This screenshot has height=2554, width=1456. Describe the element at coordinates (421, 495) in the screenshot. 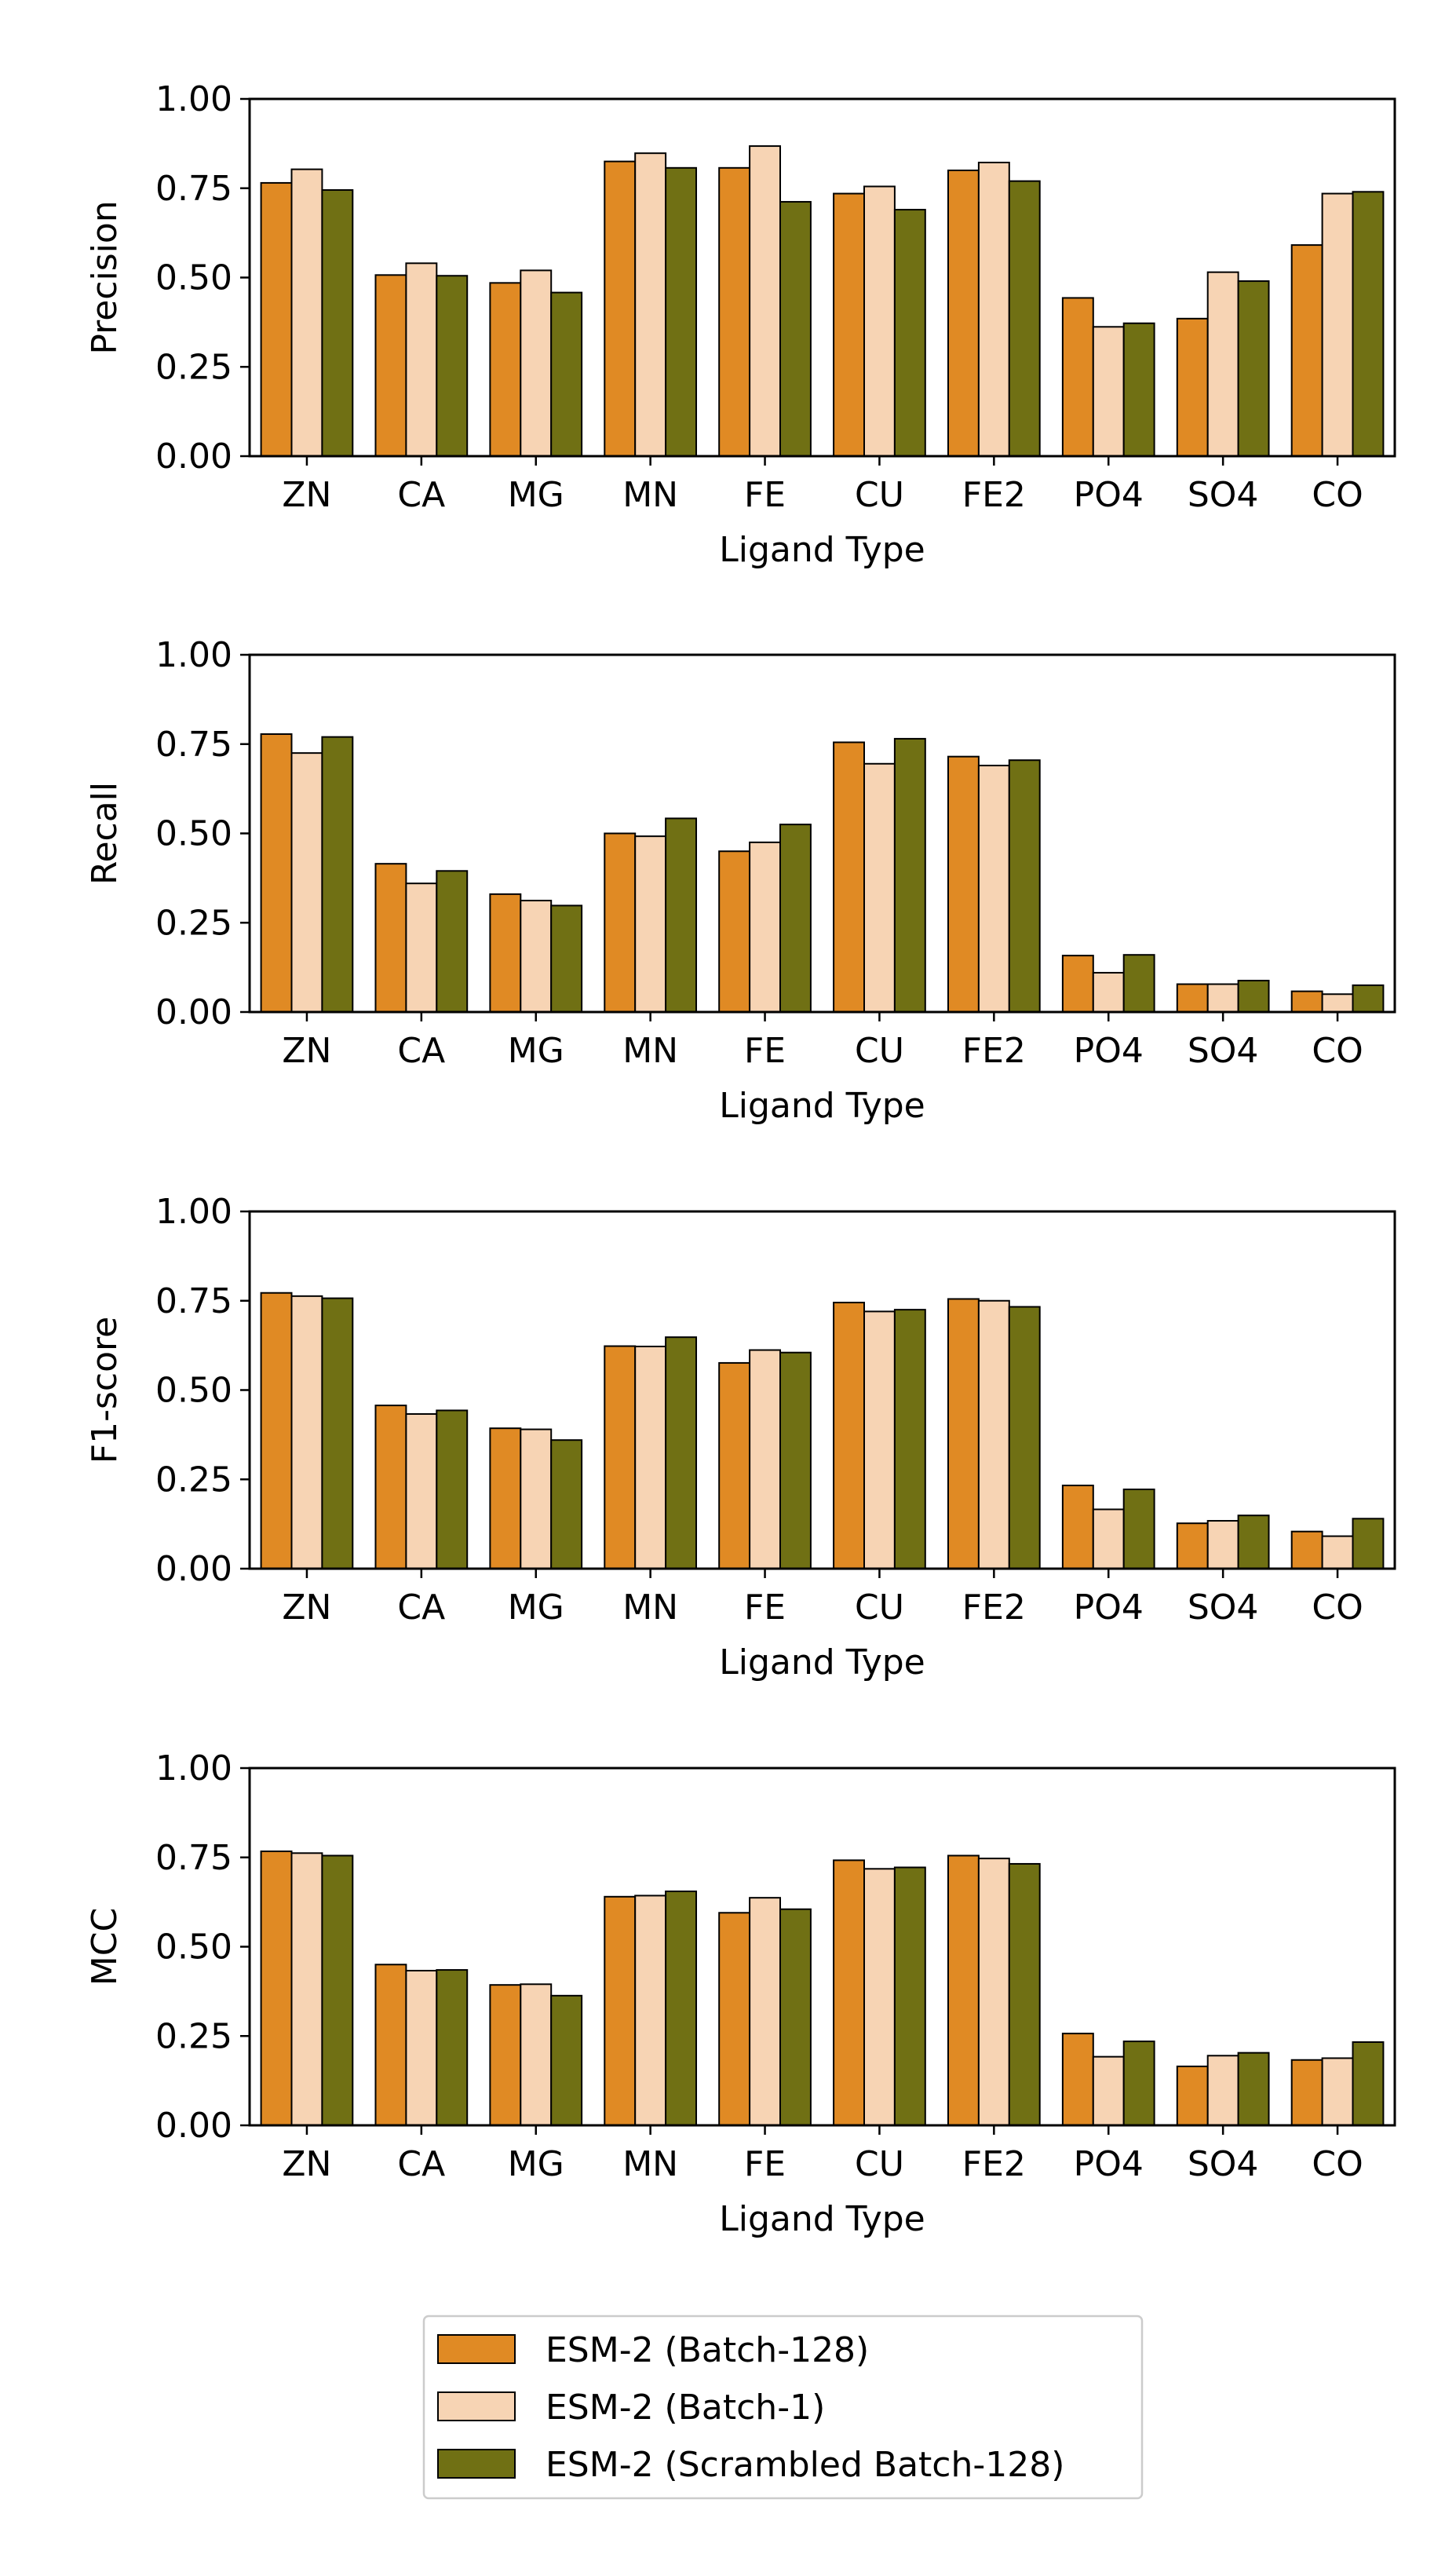

I see `x-tick-label: CA` at that location.